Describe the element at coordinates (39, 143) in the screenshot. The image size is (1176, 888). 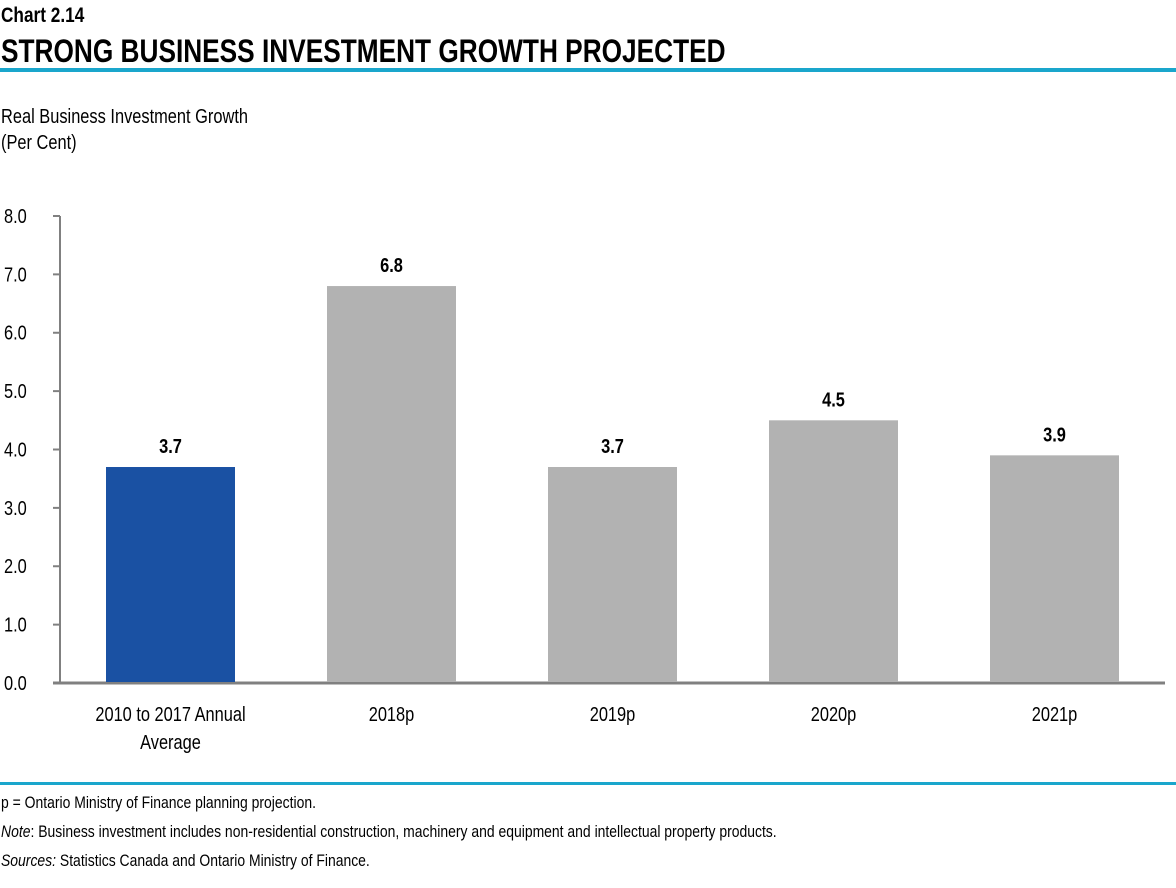
I see `y-axis-unit-line: (Per Cent)` at that location.